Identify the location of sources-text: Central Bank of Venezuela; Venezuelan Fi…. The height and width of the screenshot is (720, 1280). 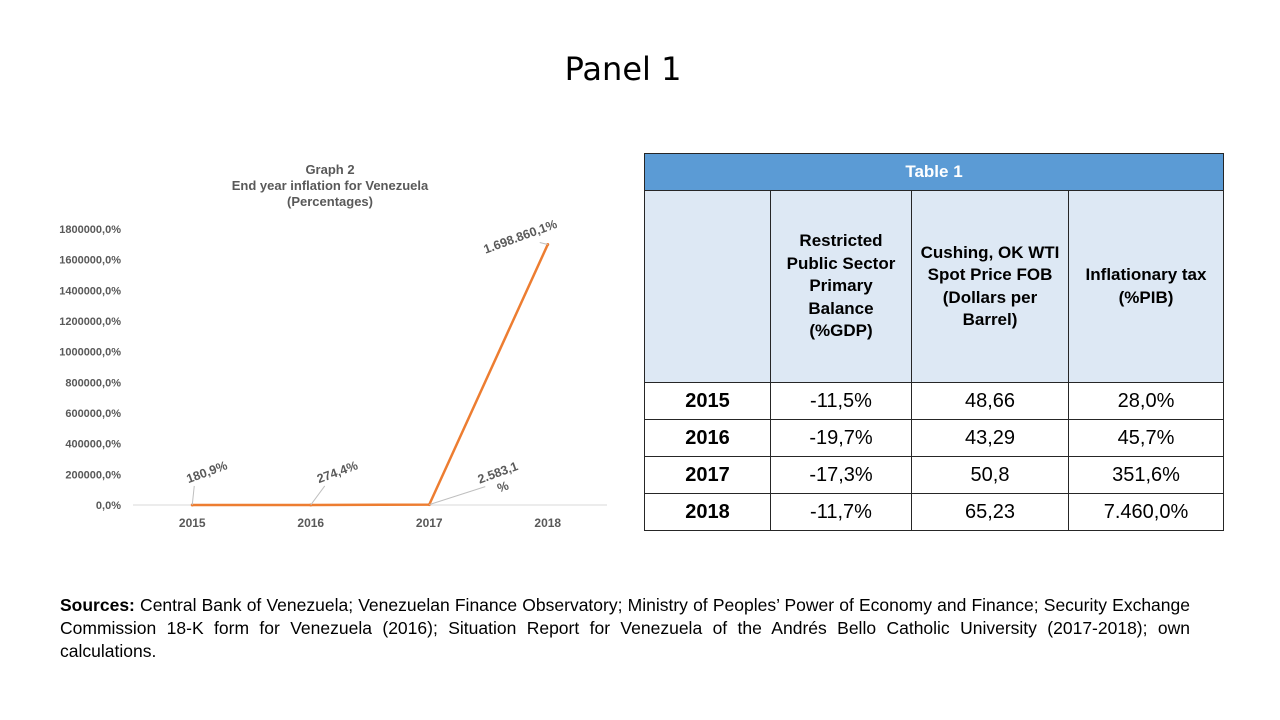
(625, 628).